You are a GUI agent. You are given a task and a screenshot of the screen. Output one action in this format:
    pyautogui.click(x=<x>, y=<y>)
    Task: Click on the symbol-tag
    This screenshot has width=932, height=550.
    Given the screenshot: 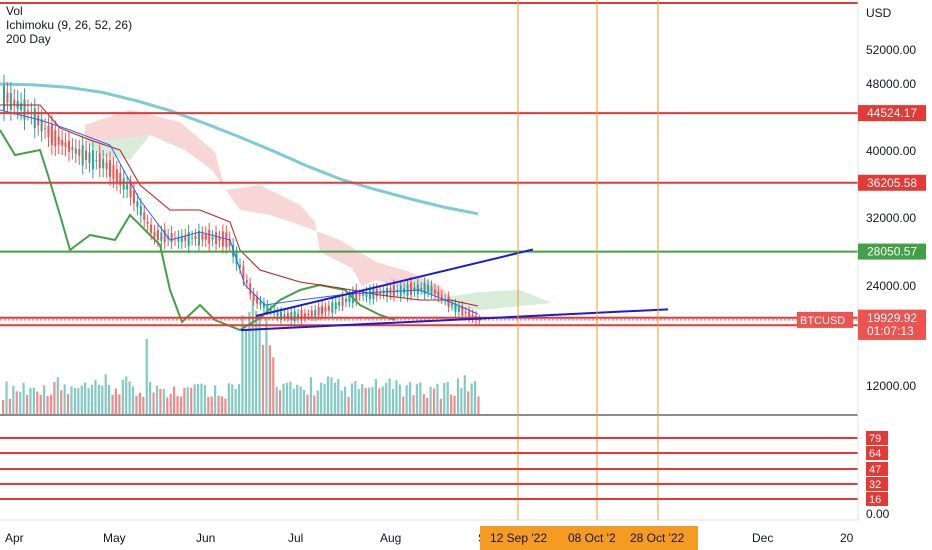 What is the action you would take?
    pyautogui.click(x=825, y=319)
    